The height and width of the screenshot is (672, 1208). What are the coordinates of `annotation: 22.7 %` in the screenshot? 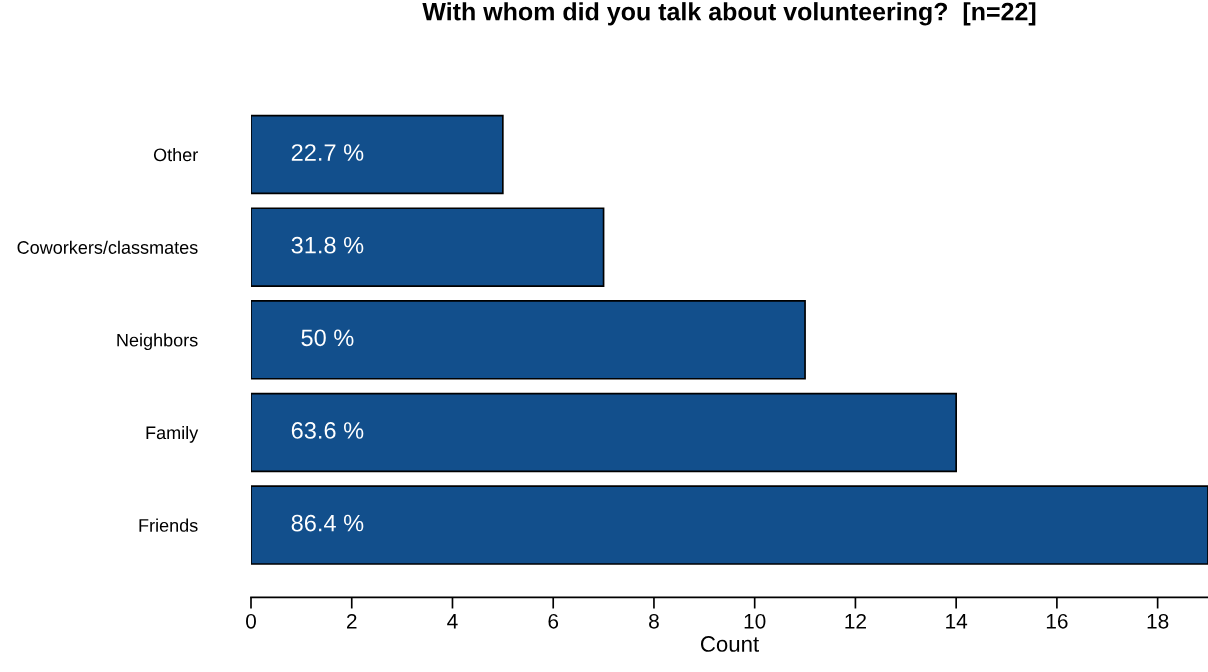 It's located at (327, 152).